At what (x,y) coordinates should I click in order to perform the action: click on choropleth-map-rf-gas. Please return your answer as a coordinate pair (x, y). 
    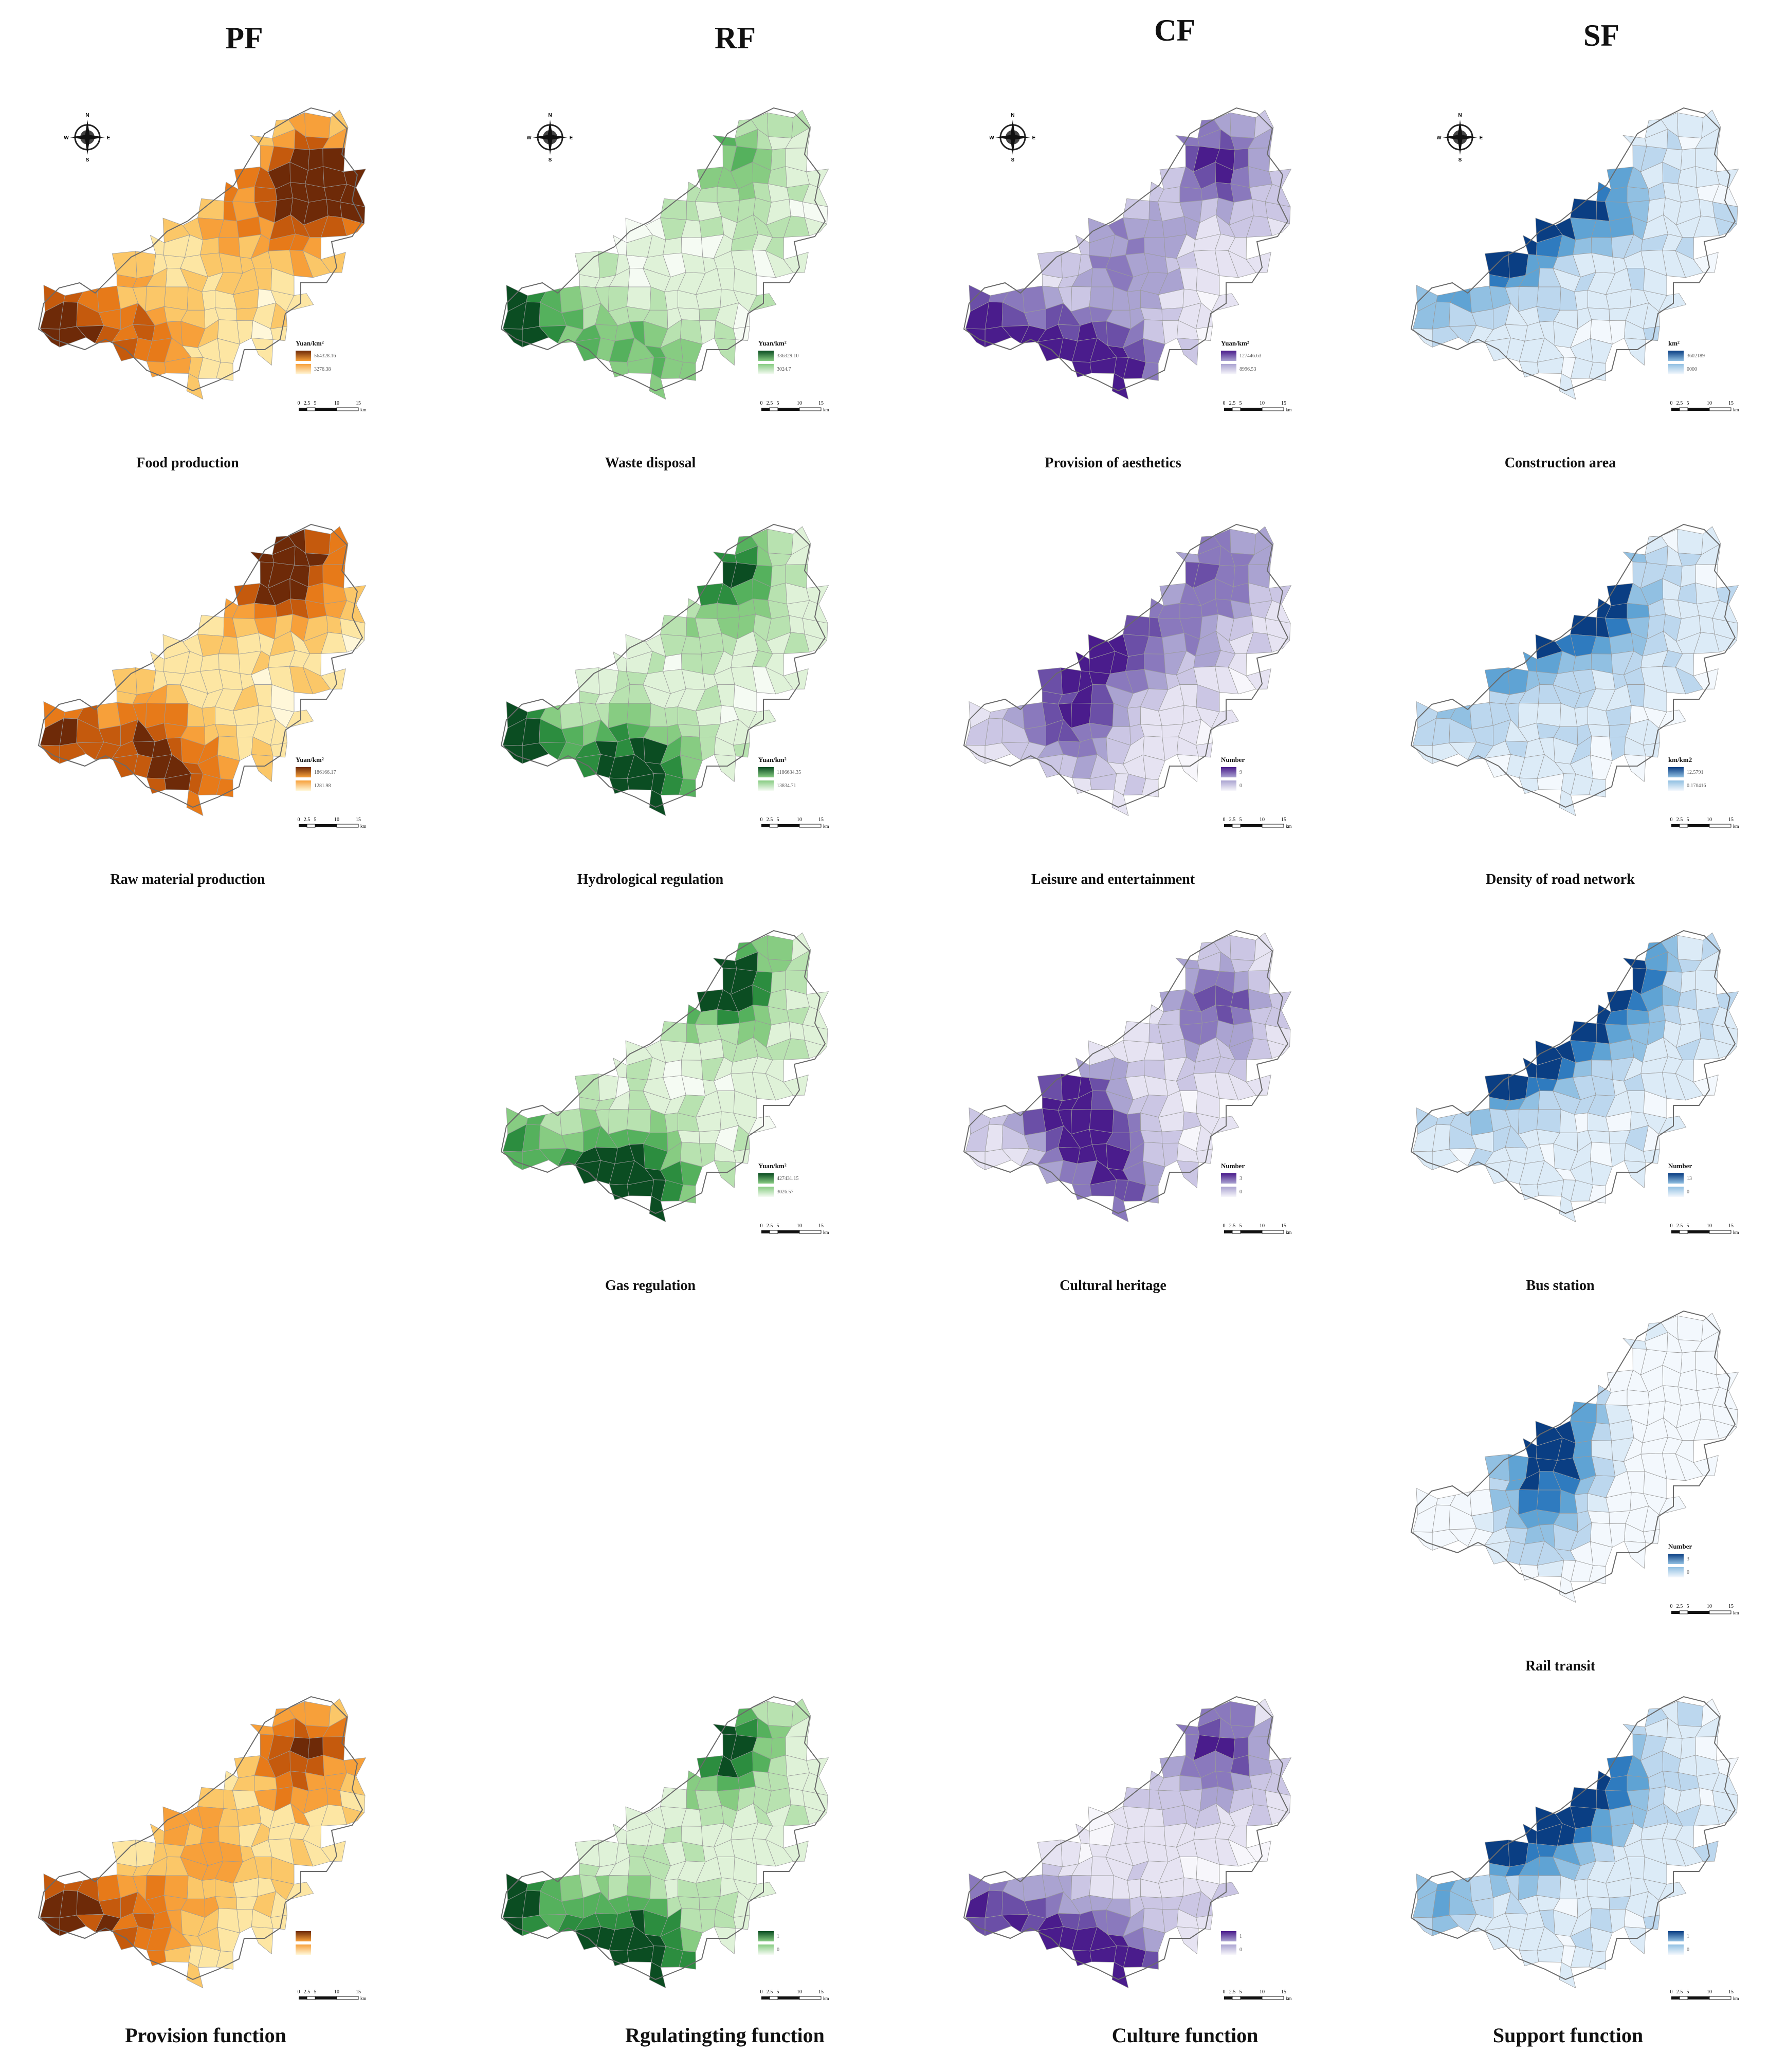
    Looking at the image, I should click on (664, 1076).